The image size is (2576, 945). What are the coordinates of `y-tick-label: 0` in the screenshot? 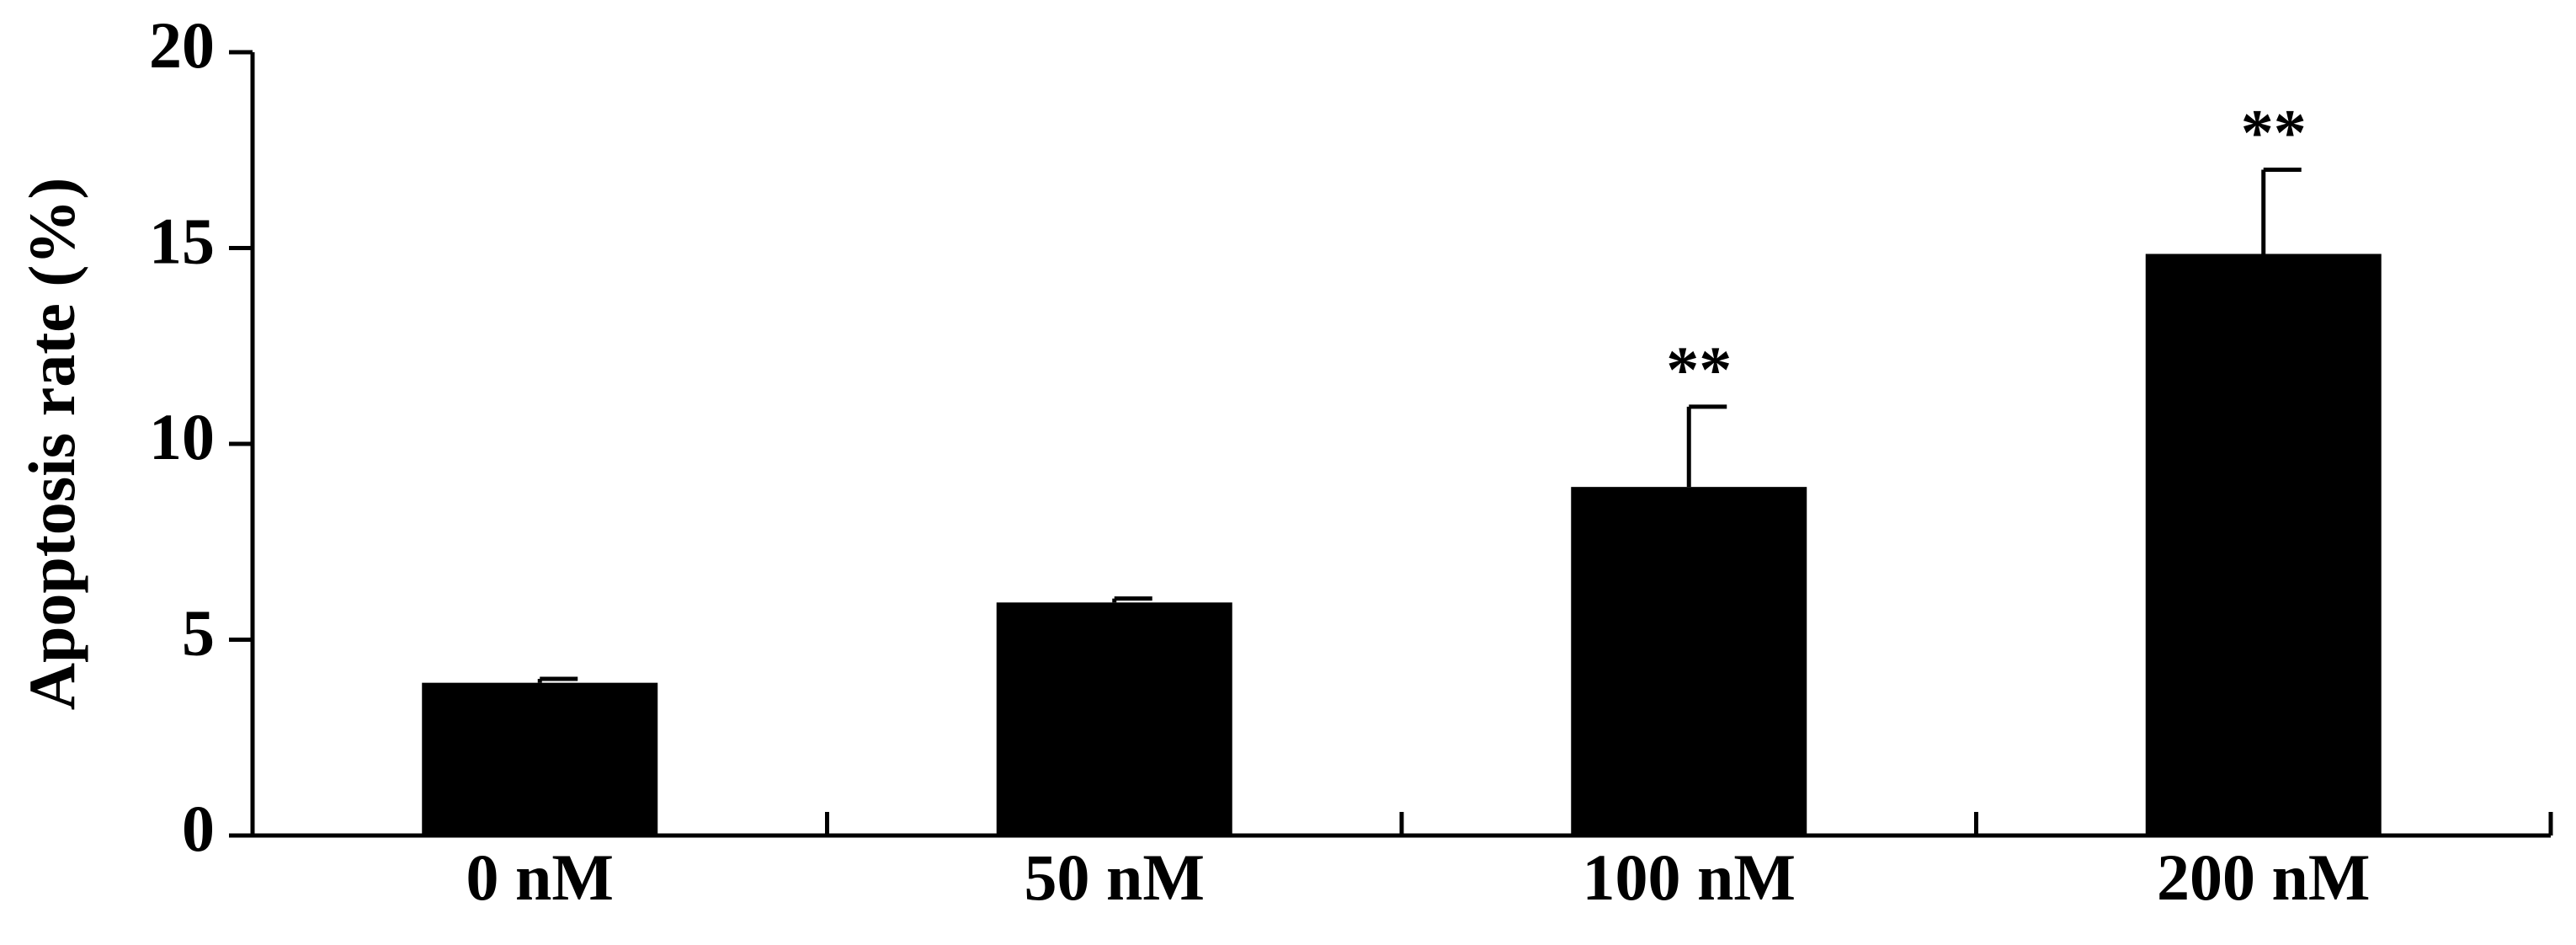 It's located at (198, 828).